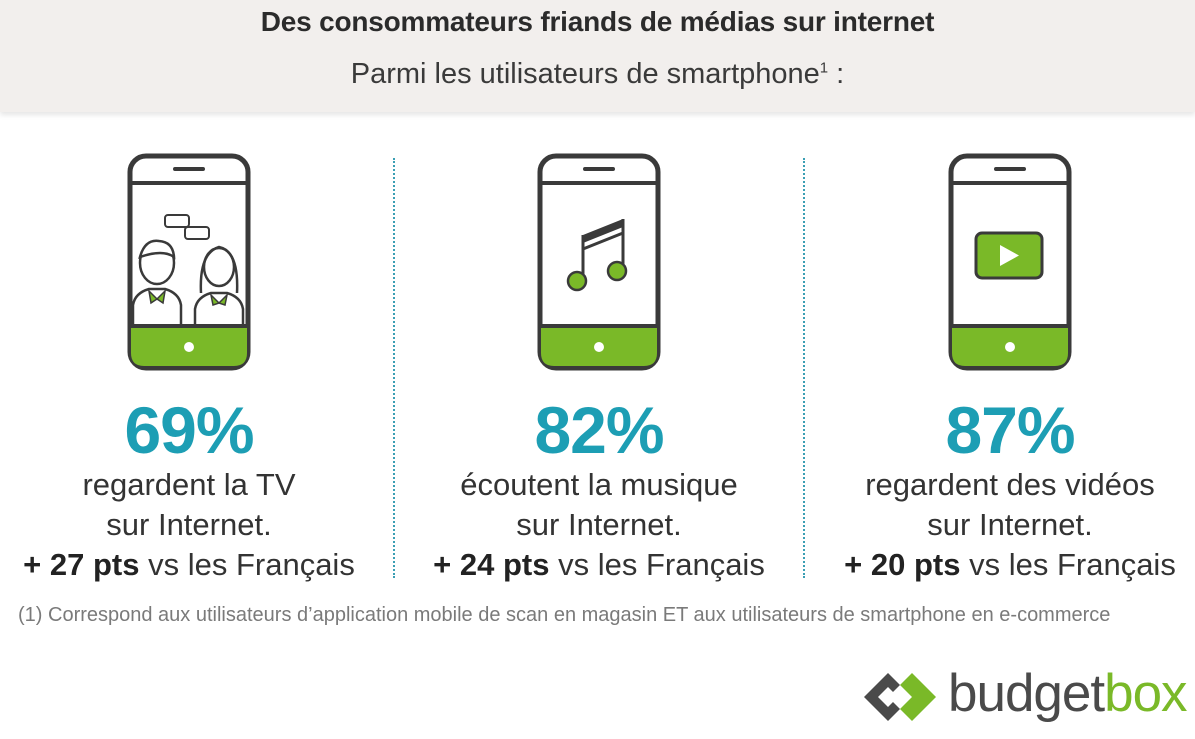  Describe the element at coordinates (189, 430) in the screenshot. I see `stat-percent: 69%` at that location.